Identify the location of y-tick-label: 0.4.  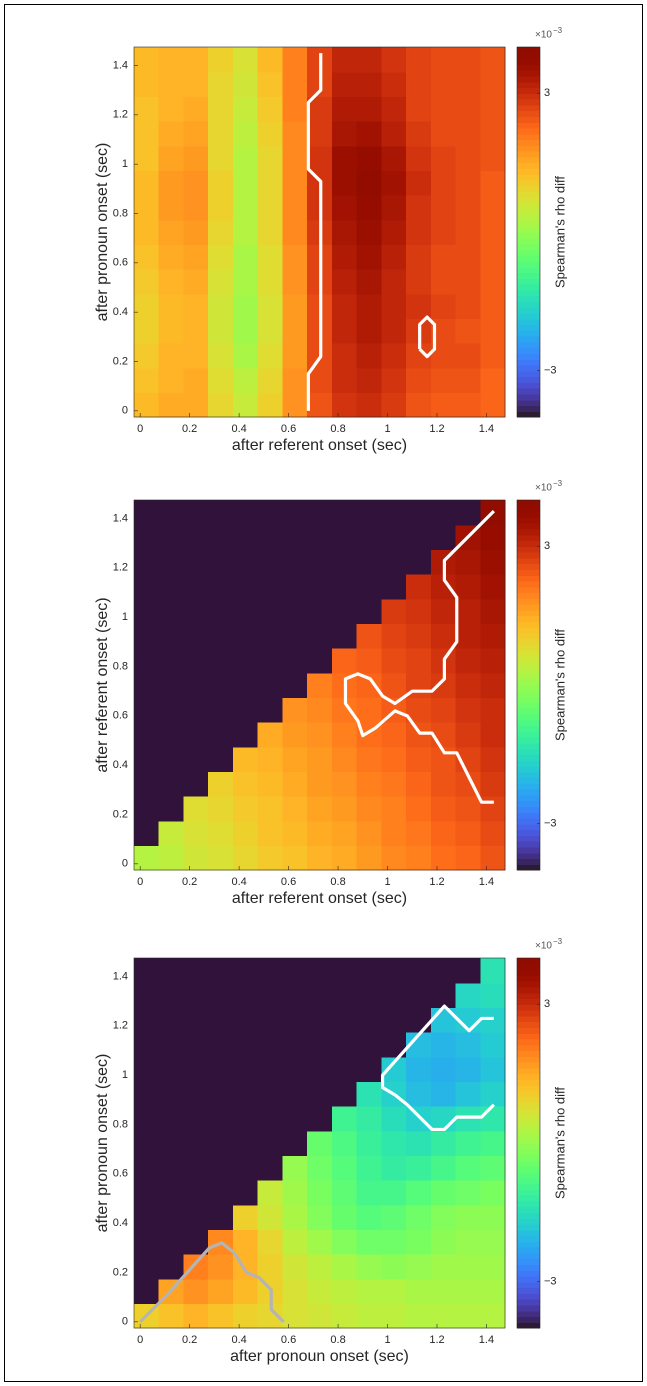
(120, 312).